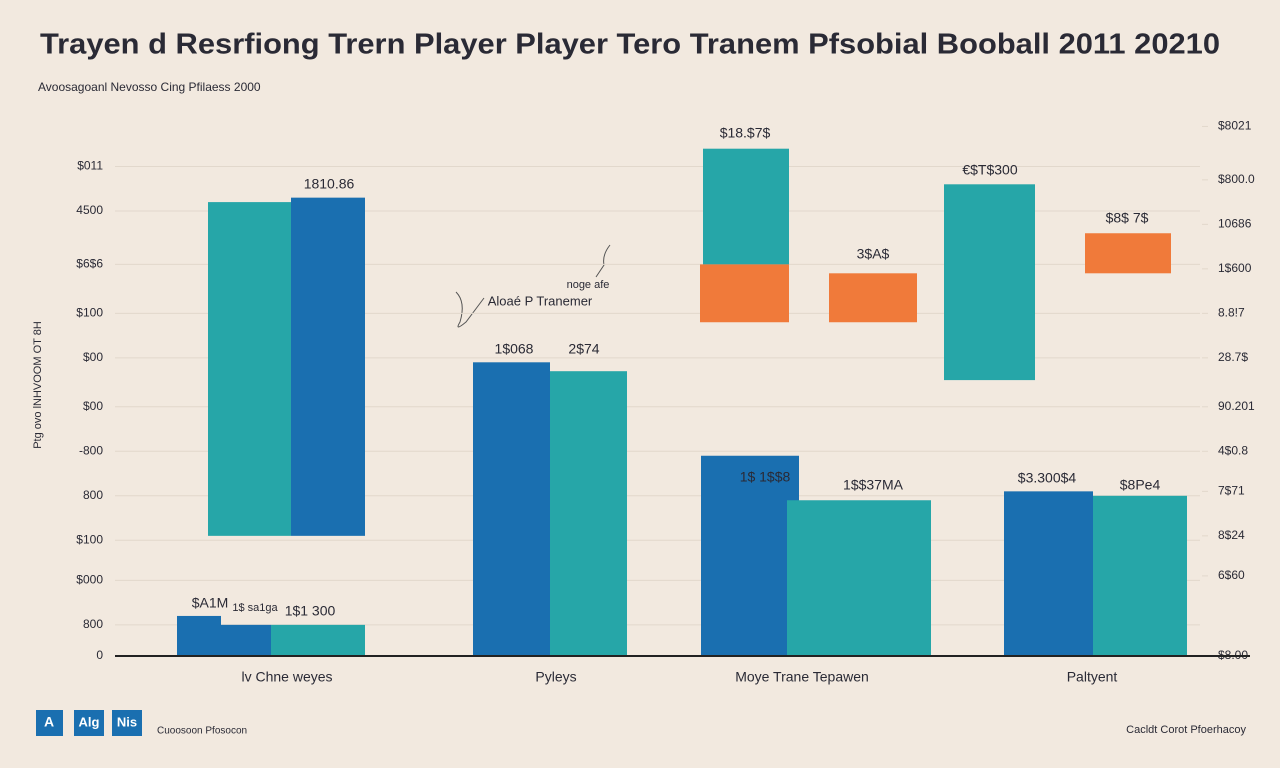 Image resolution: width=1280 pixels, height=768 pixels. Describe the element at coordinates (1231, 575) in the screenshot. I see `y2-tick-label: 6$60` at that location.